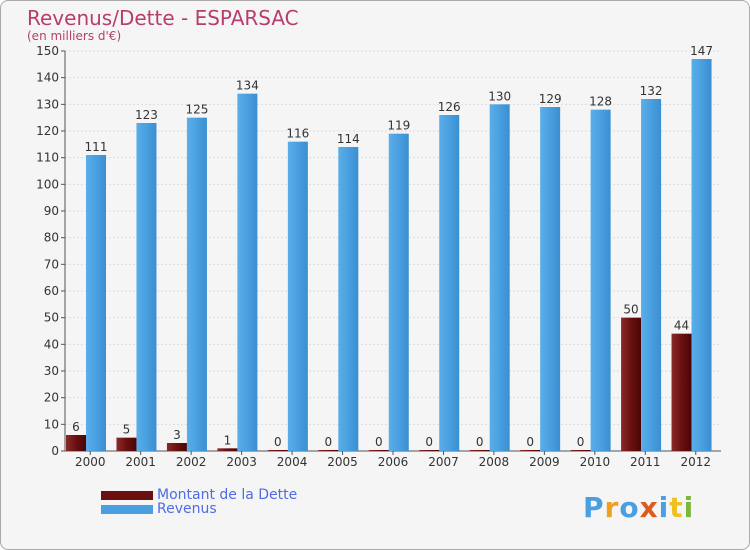 This screenshot has height=550, width=750. What do you see at coordinates (51, 371) in the screenshot?
I see `y-tick-label: 30` at bounding box center [51, 371].